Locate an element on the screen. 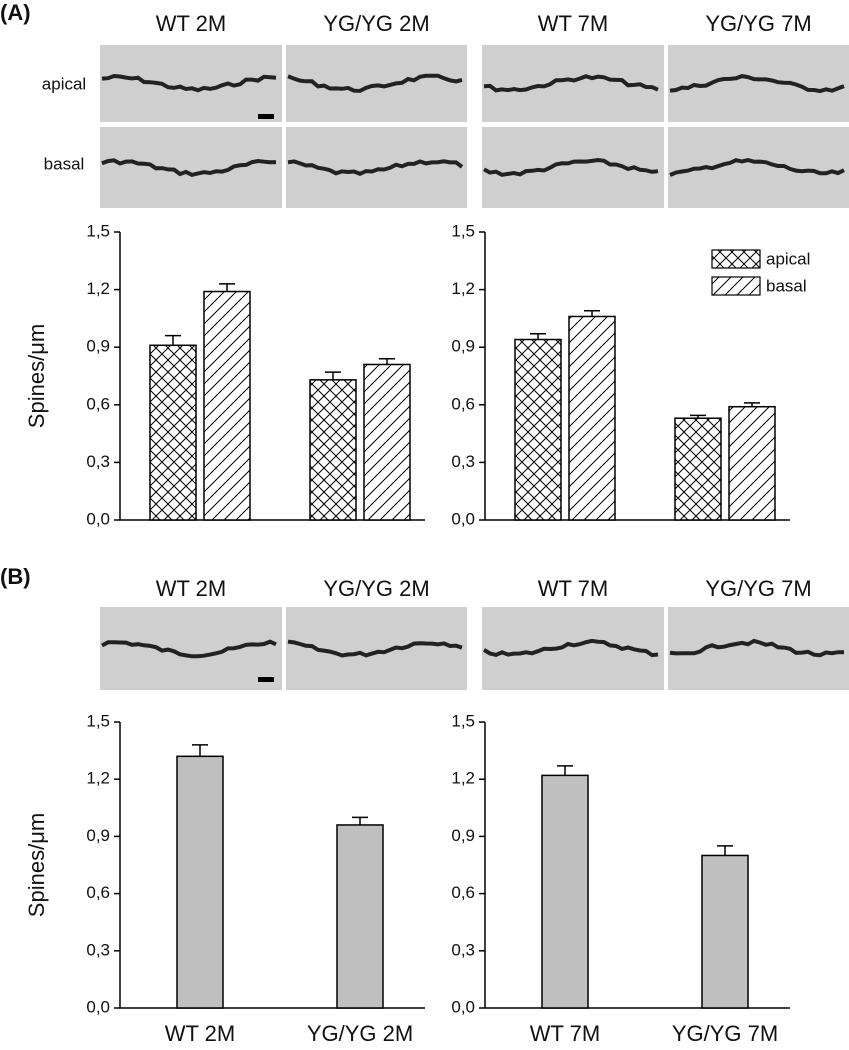  x-tick-label: WT 7M is located at coordinates (565, 1033).